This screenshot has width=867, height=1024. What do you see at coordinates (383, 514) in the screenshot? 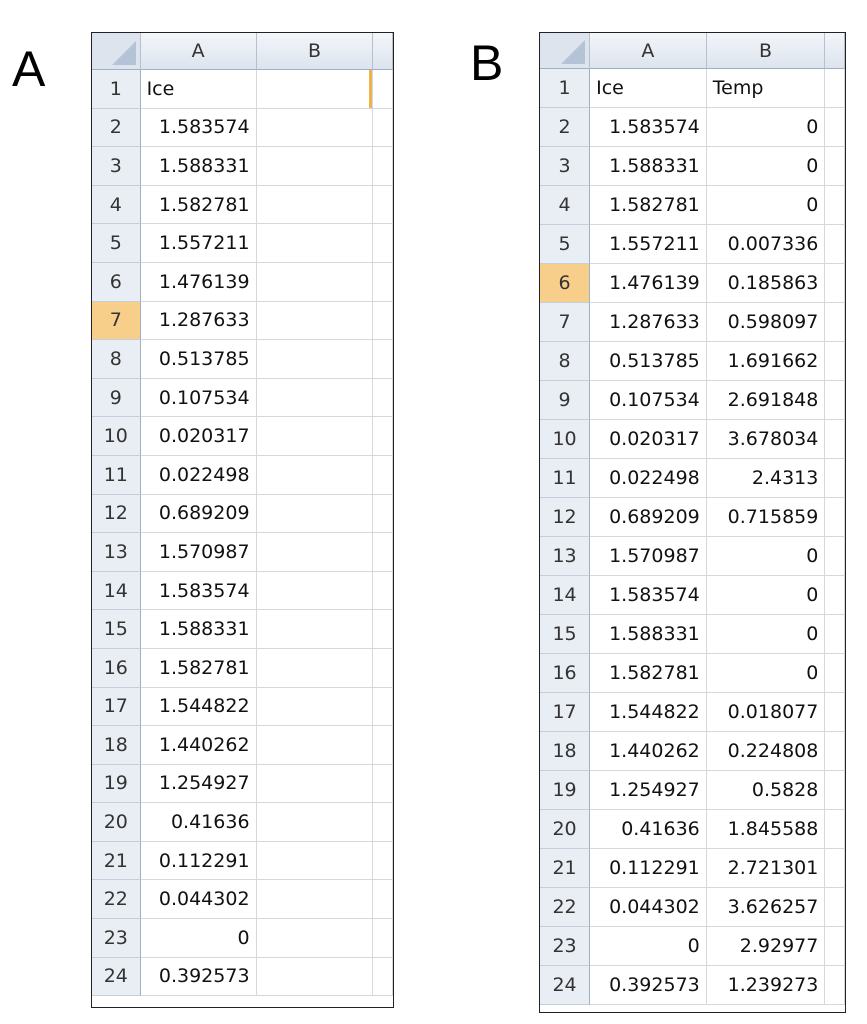
I see `cell-c12` at bounding box center [383, 514].